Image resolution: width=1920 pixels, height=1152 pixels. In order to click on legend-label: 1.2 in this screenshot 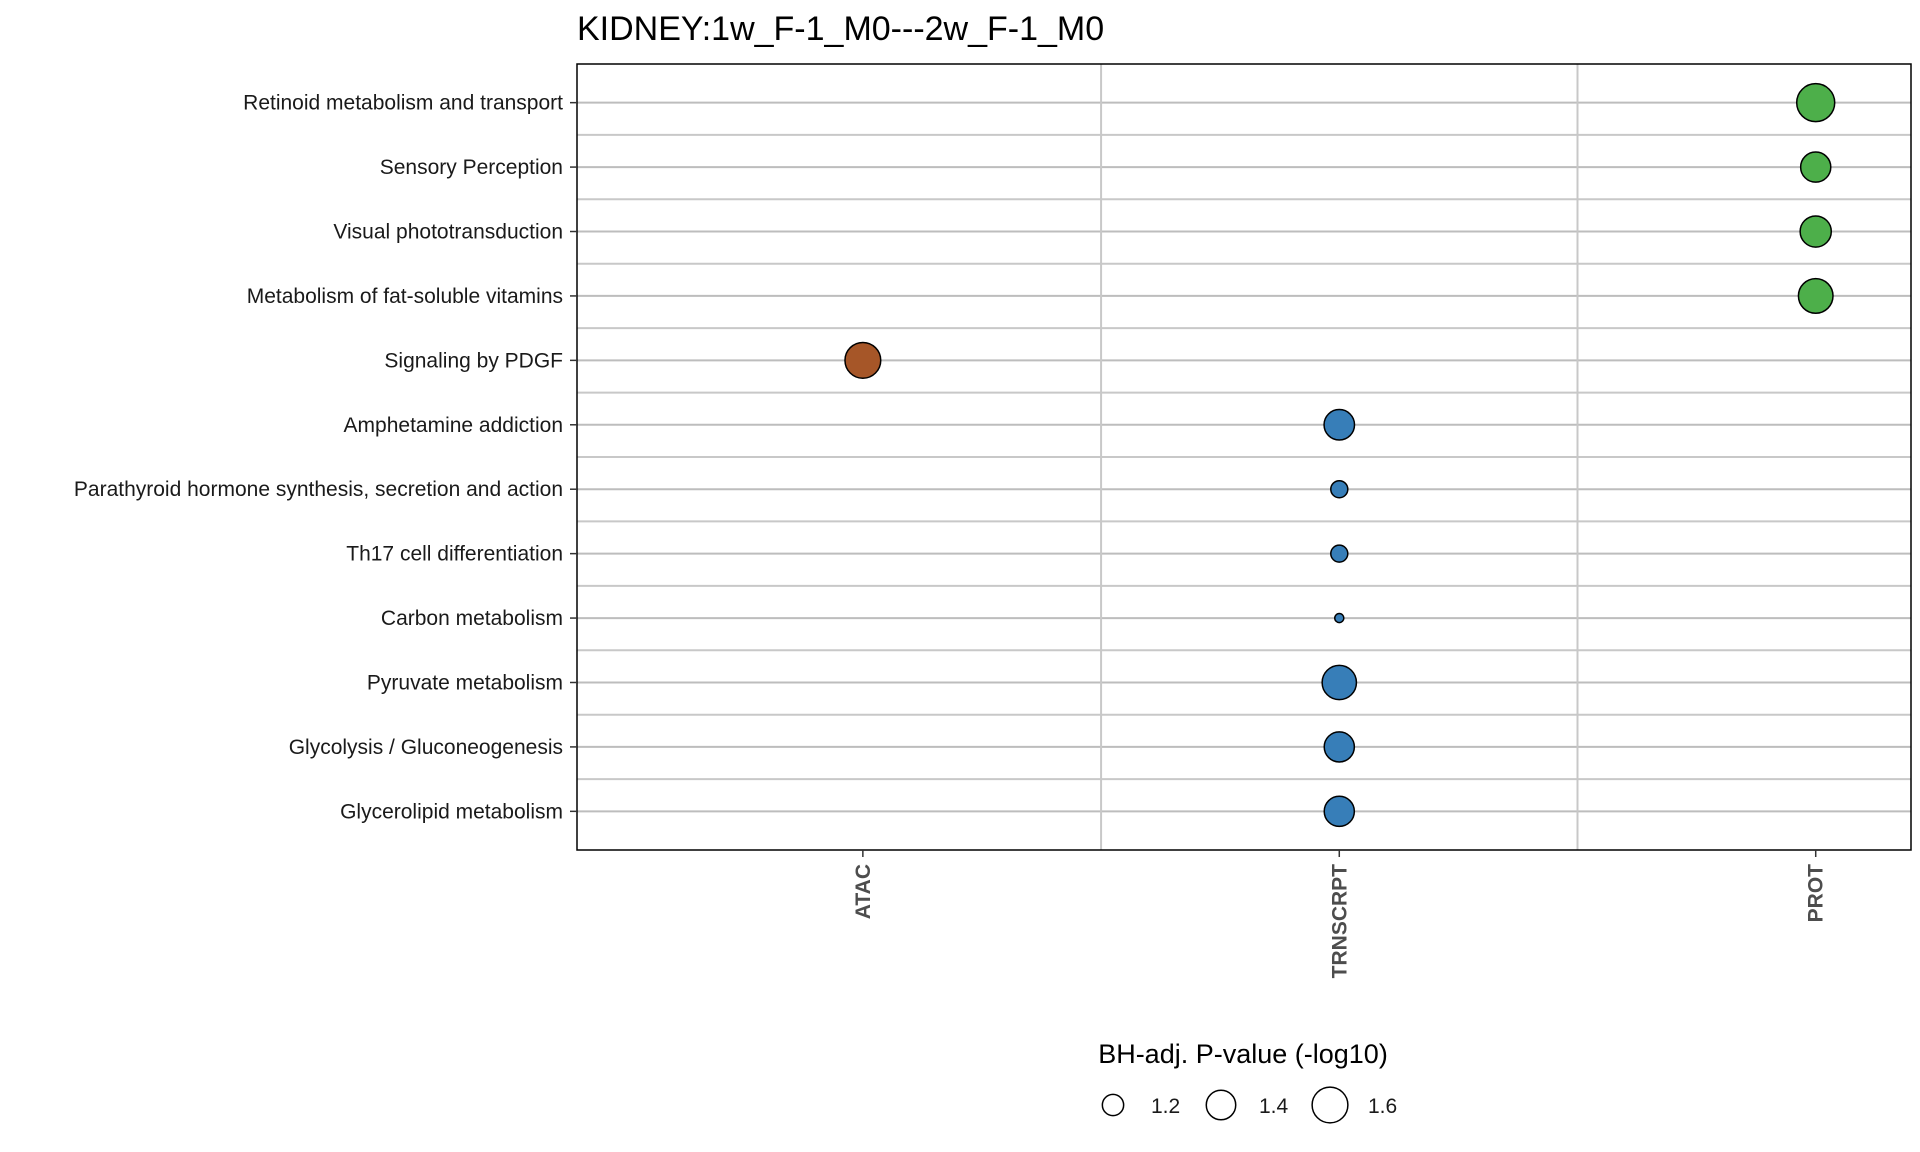, I will do `click(1165, 1106)`.